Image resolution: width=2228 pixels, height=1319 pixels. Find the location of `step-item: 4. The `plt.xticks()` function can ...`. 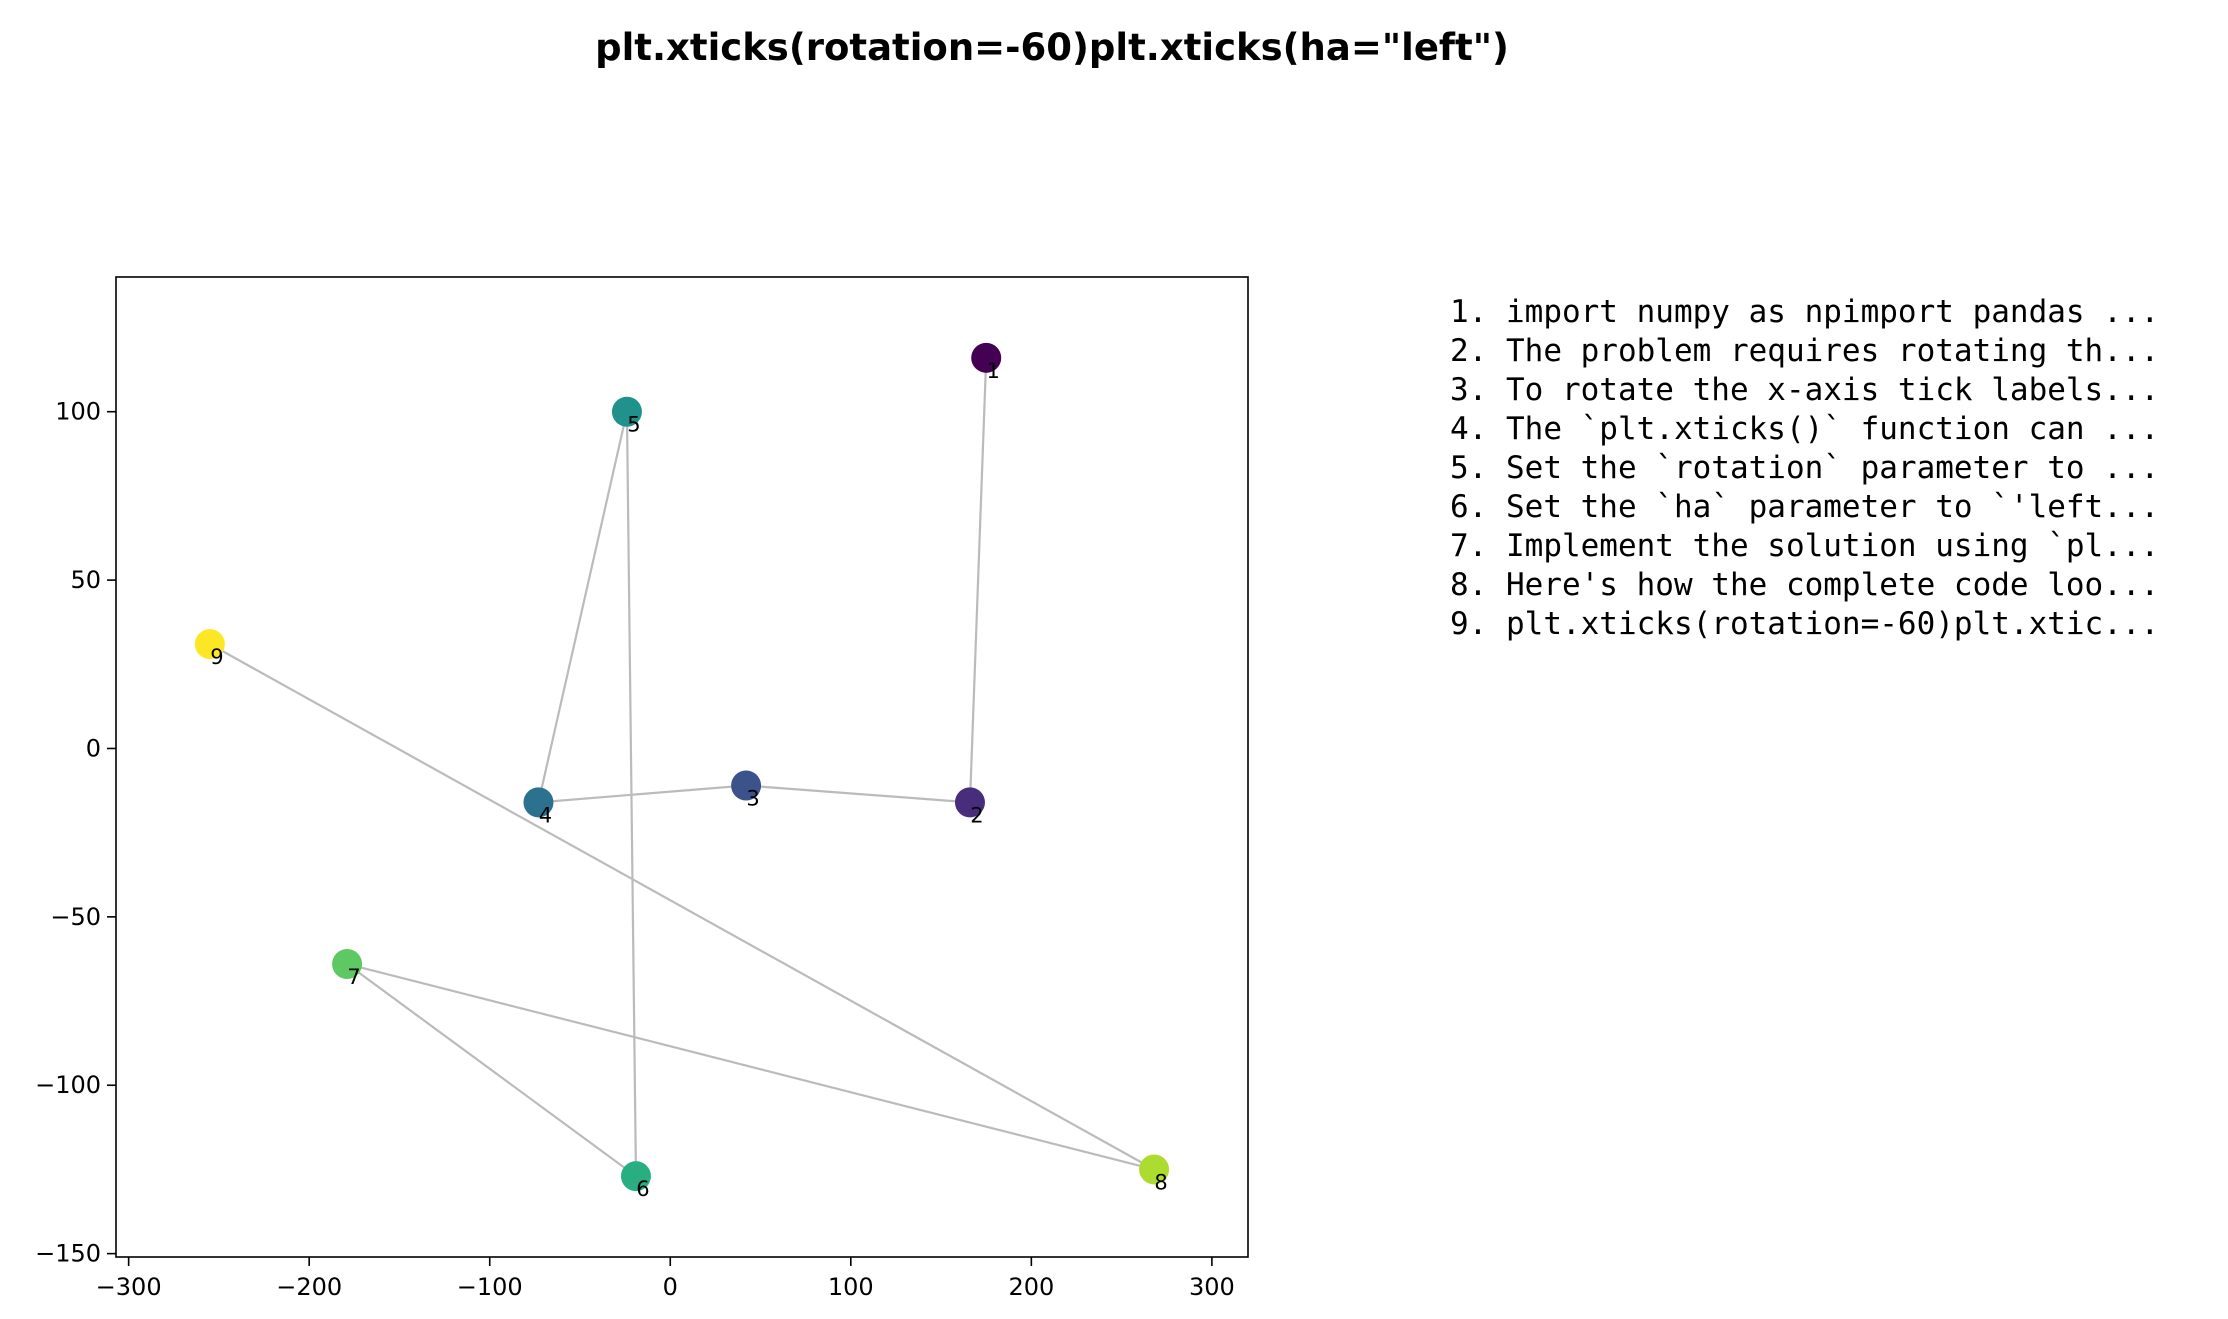

step-item: 4. The `plt.xticks()` function can ... is located at coordinates (1804, 429).